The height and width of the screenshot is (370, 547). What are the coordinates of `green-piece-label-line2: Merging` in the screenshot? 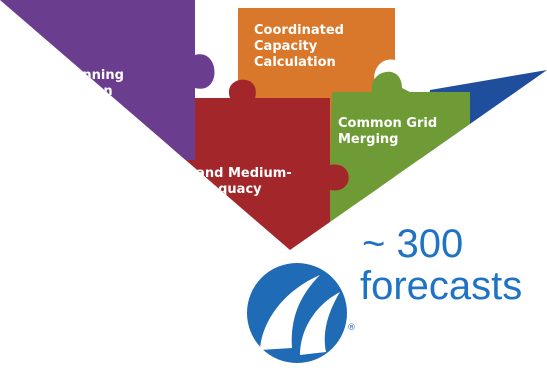 It's located at (368, 139).